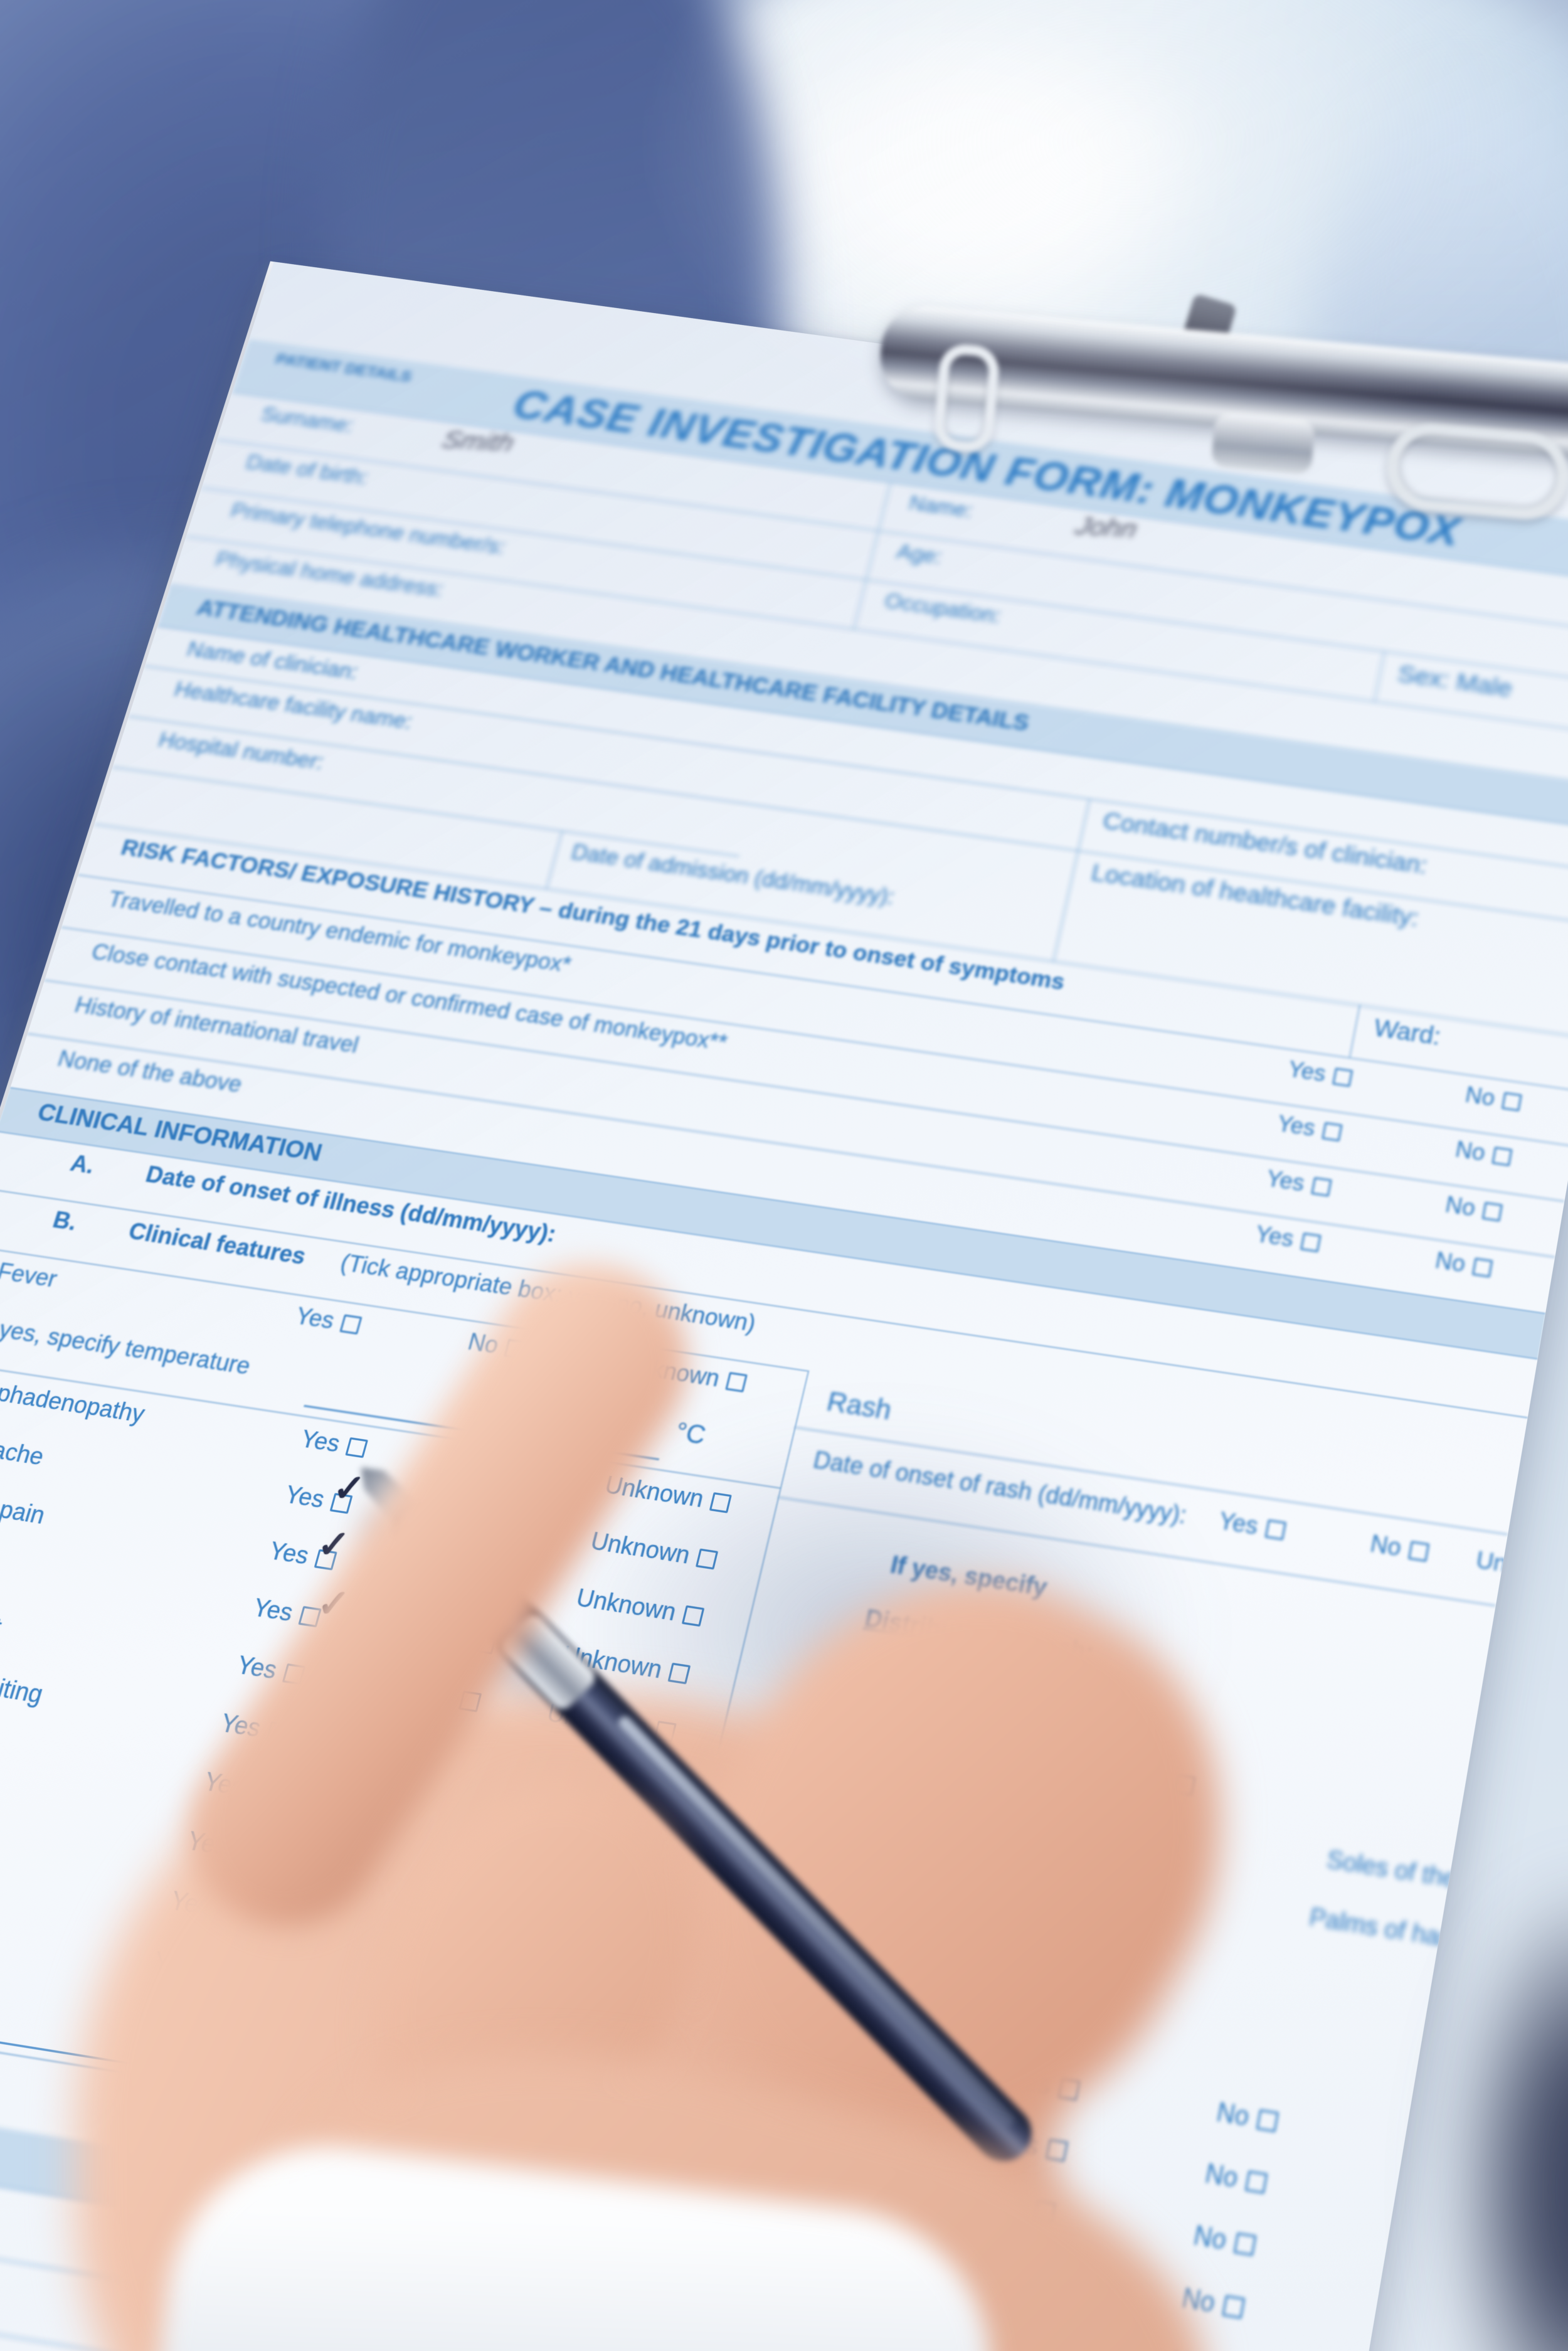 The image size is (1568, 2351). I want to click on clip-wire-loop, so click(1475, 471).